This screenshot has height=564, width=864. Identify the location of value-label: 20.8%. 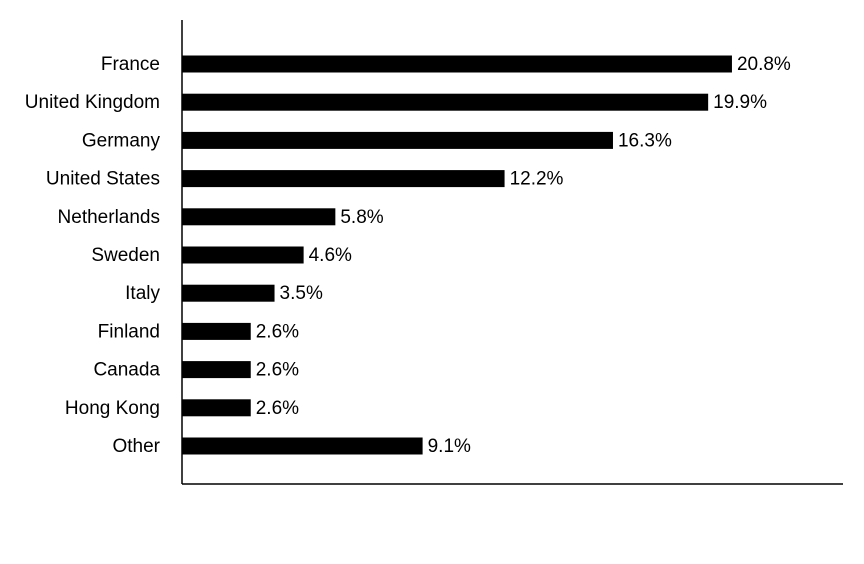
(764, 64).